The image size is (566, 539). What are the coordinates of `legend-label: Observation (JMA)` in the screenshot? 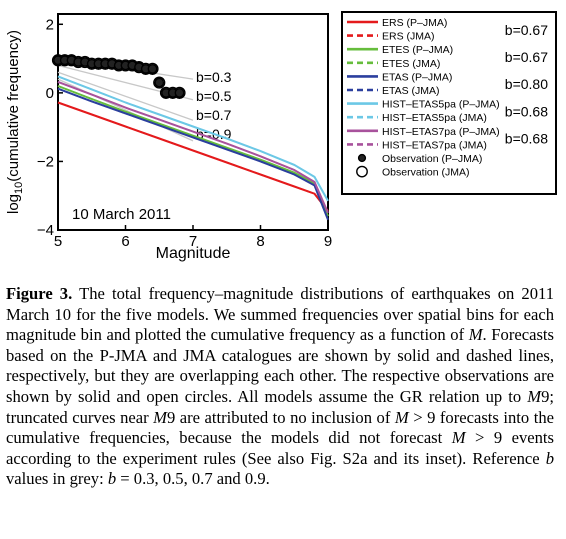 It's located at (426, 173).